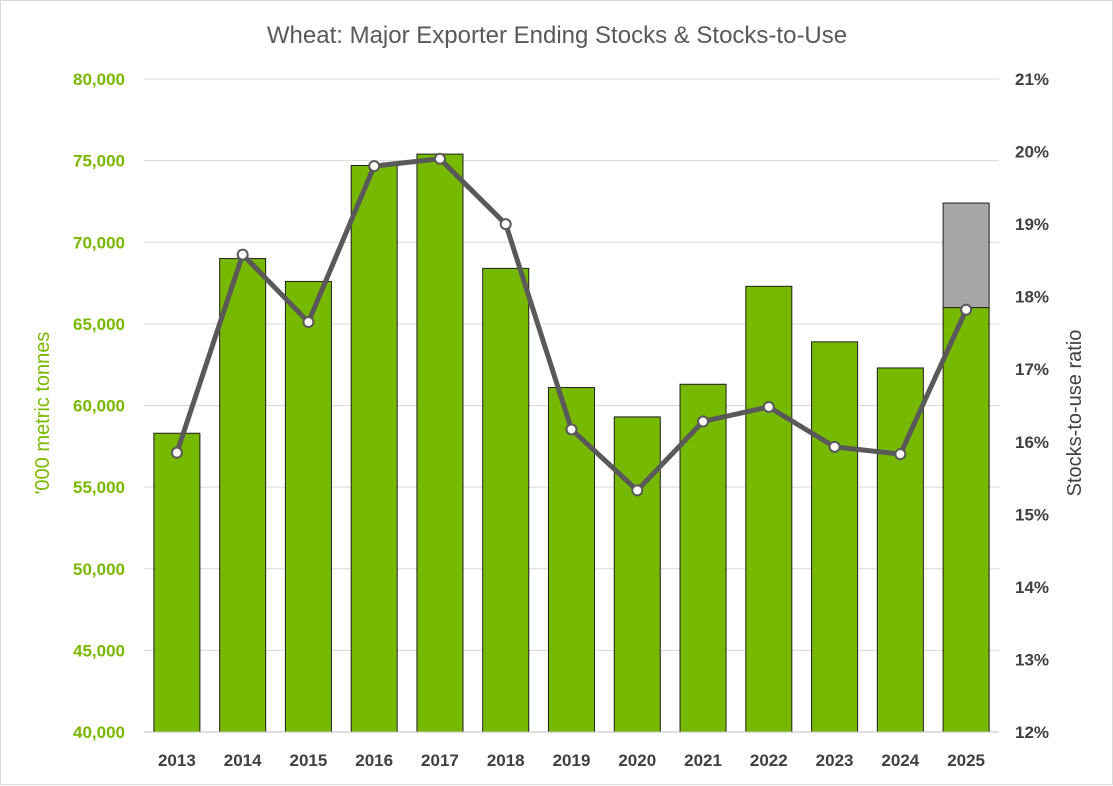  Describe the element at coordinates (99, 161) in the screenshot. I see `left-tick-label: 75,000` at that location.